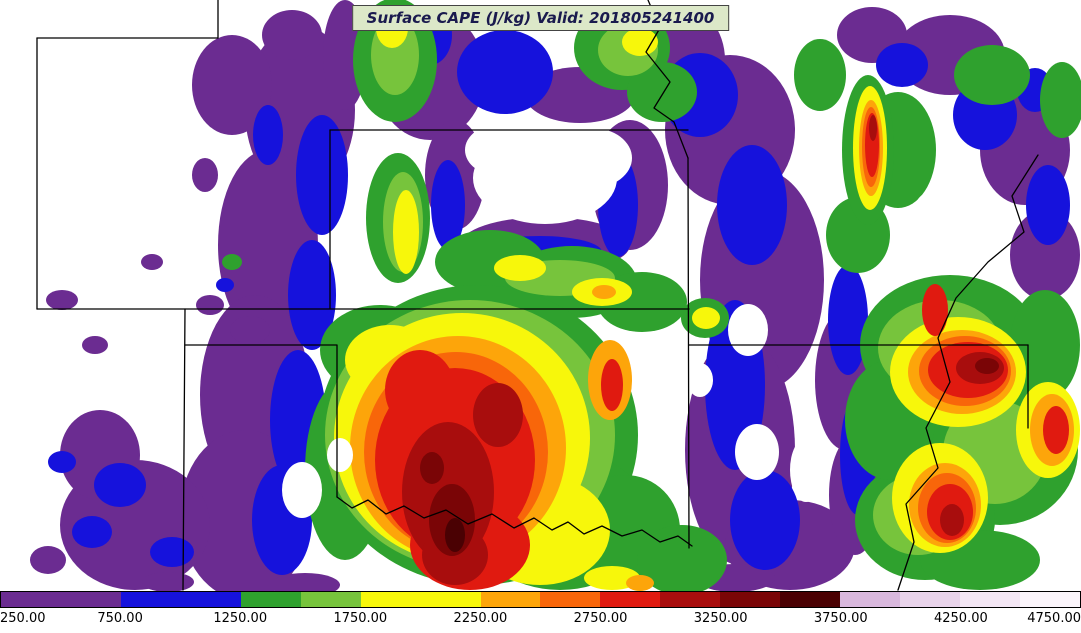 This screenshot has width=1081, height=633. Describe the element at coordinates (455, 535) in the screenshot. I see `field-blob-darkest` at that location.